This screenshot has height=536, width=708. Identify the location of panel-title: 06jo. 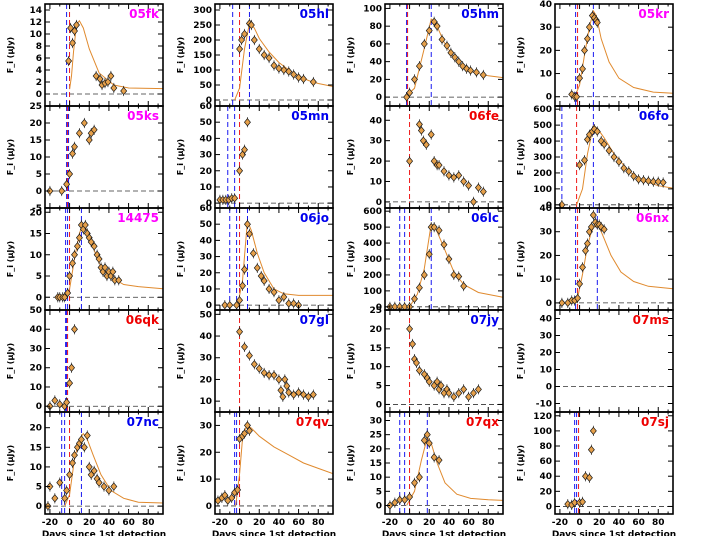
(314, 218).